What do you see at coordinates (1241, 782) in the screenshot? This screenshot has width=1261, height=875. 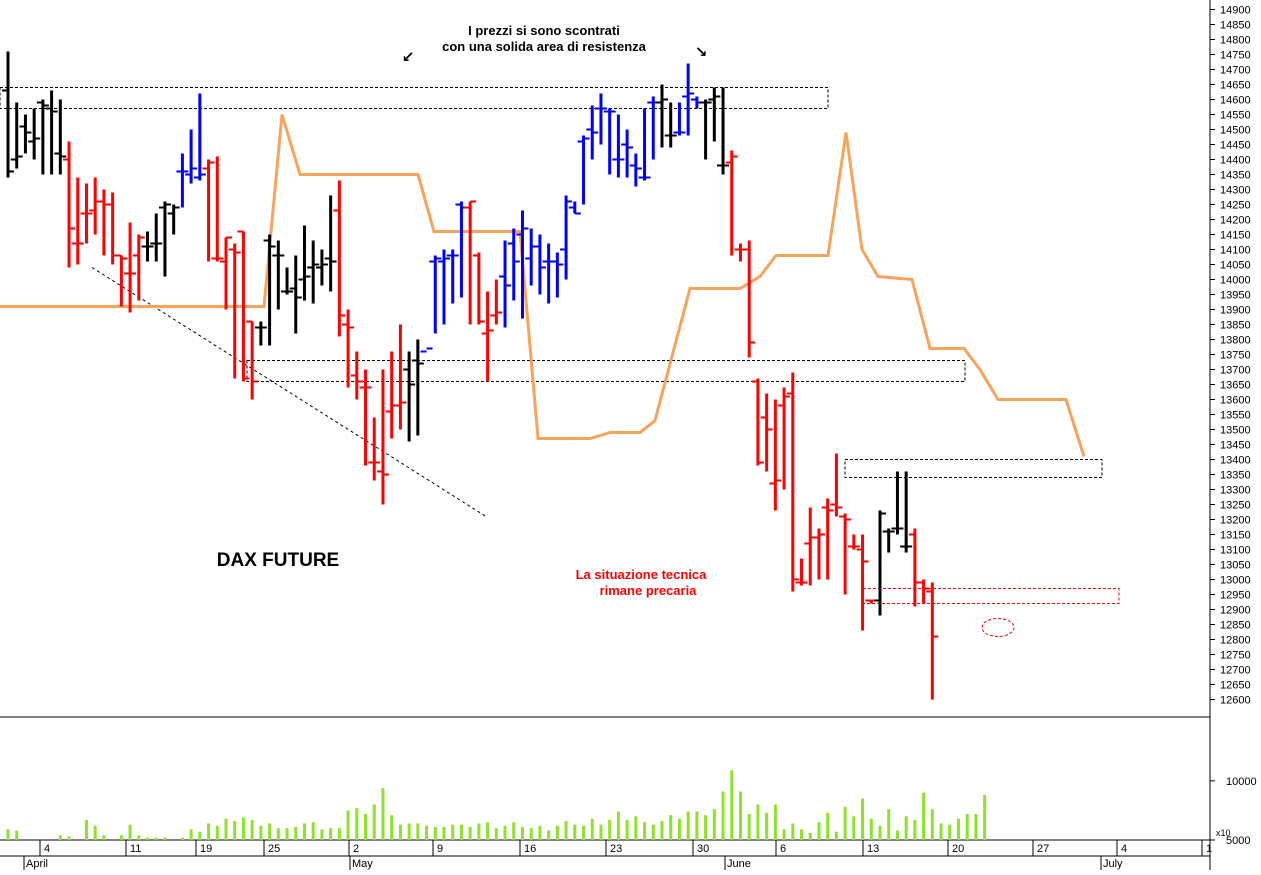 I see `volume-tick-label: 10000` at bounding box center [1241, 782].